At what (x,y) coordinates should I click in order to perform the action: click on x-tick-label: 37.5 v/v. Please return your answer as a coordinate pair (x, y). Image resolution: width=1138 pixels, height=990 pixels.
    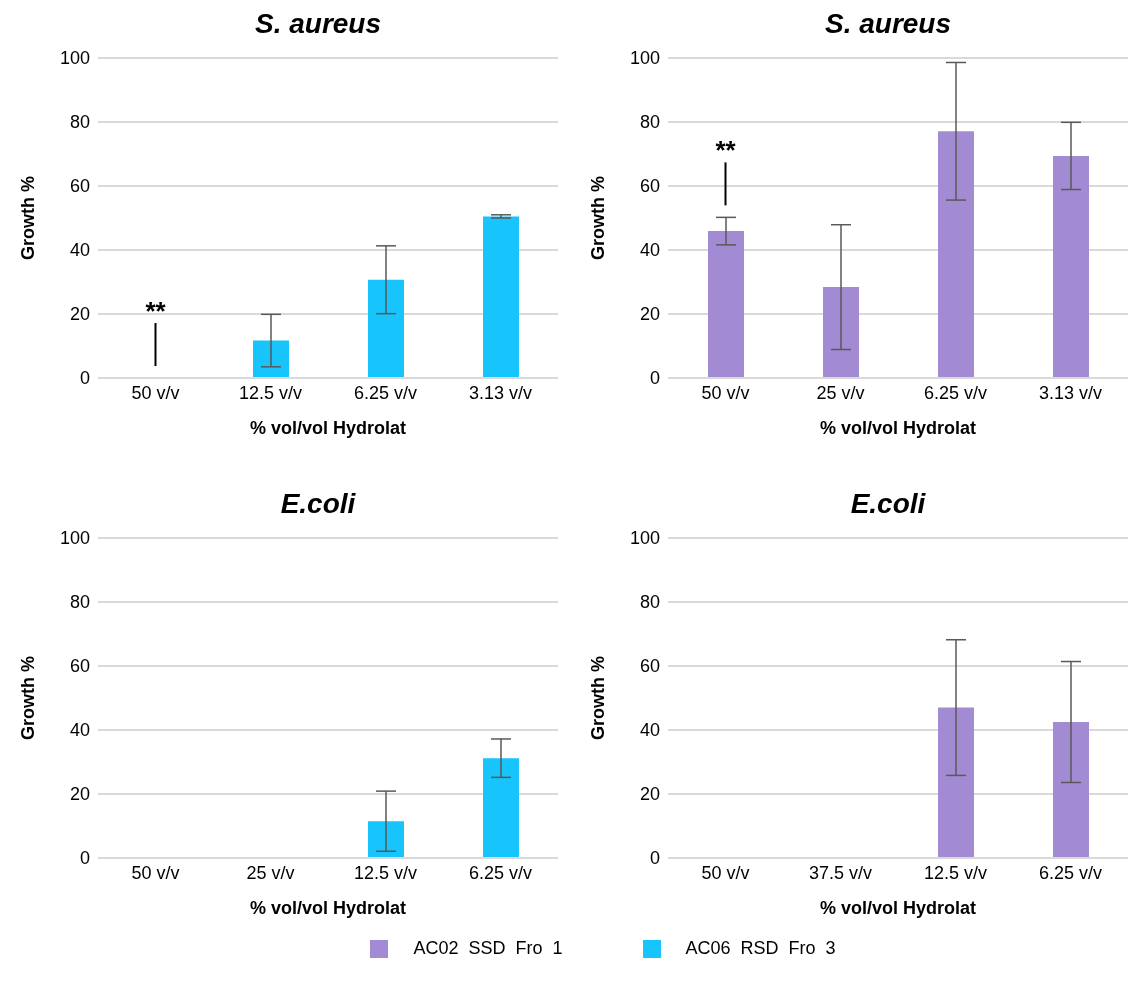
    Looking at the image, I should click on (840, 872).